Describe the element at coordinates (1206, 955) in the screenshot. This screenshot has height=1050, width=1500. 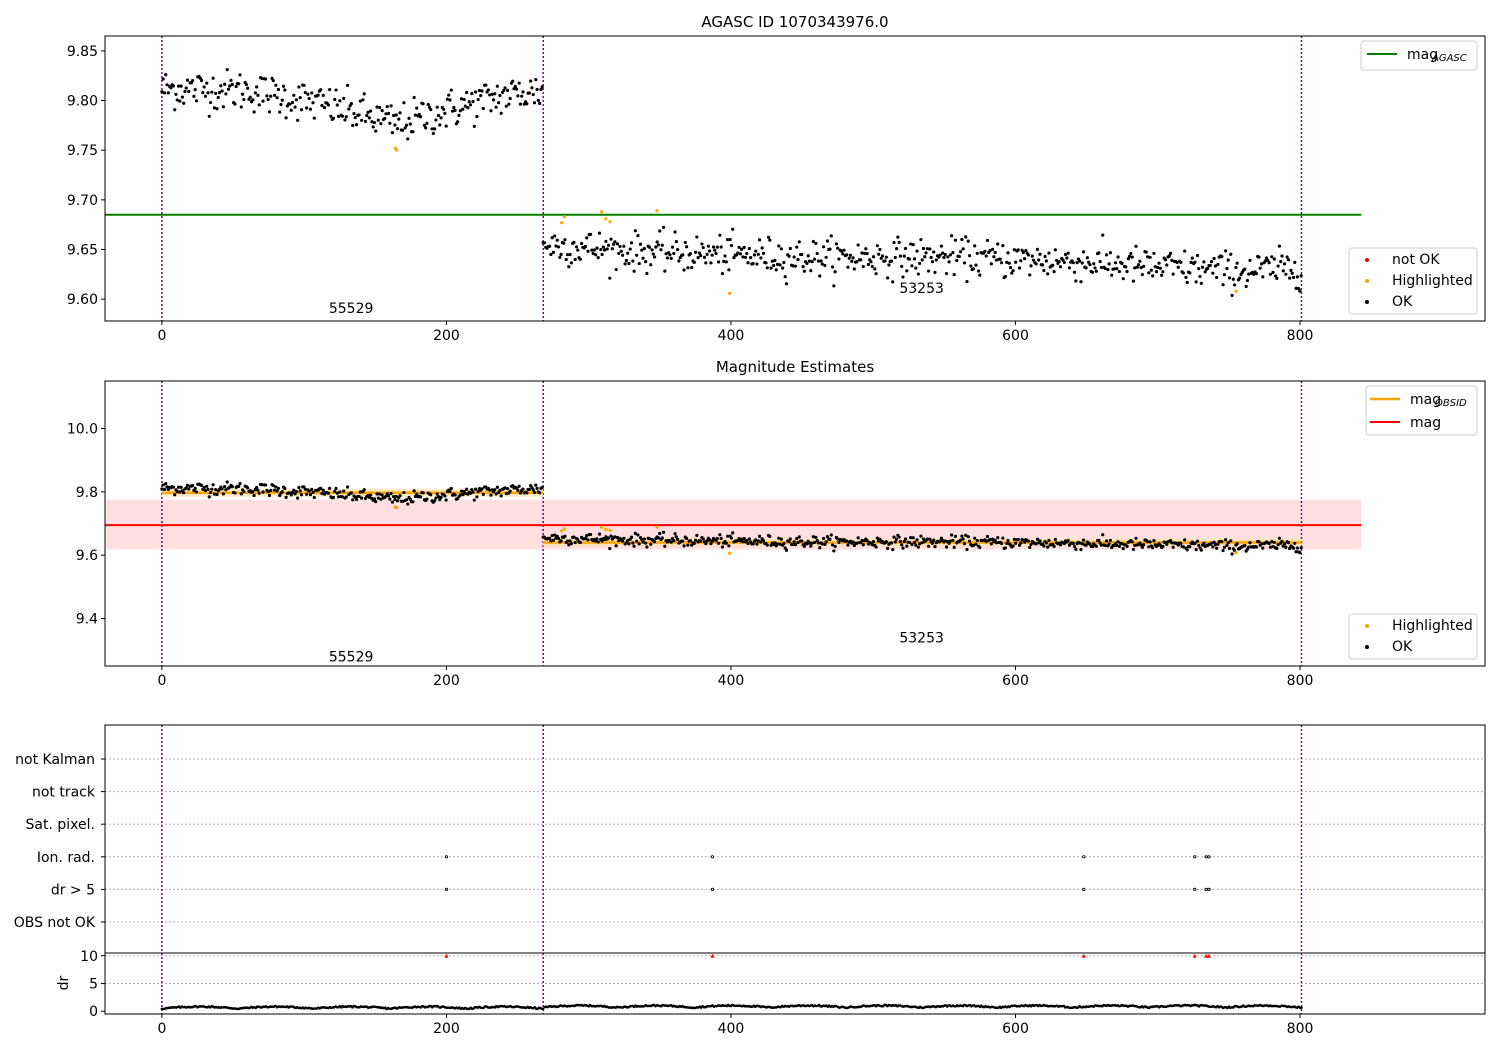
I see `dr-clipped-point` at that location.